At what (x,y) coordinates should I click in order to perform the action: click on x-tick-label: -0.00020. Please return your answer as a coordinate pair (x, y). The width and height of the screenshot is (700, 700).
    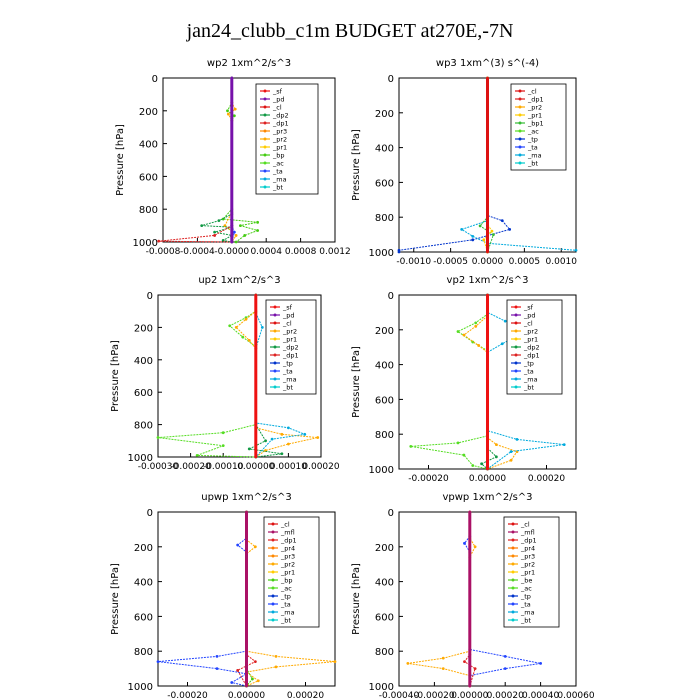
    Looking at the image, I should click on (187, 695).